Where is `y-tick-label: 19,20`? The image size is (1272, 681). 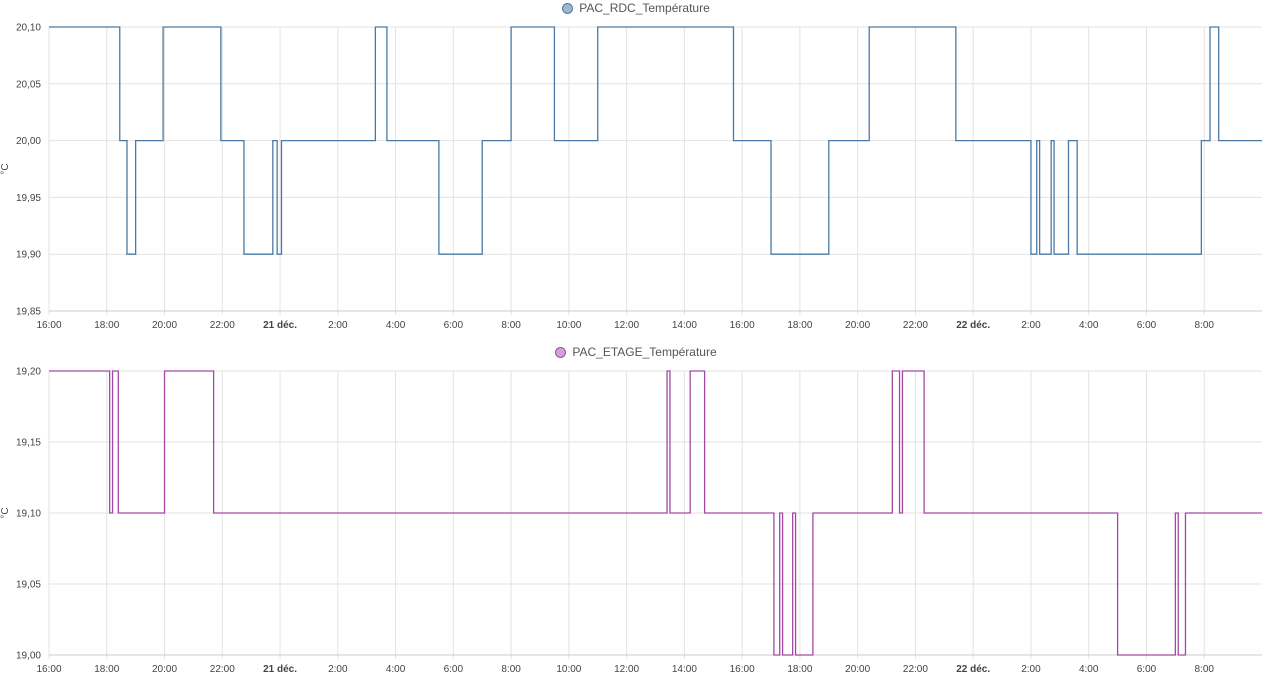
y-tick-label: 19,20 is located at coordinates (28, 372).